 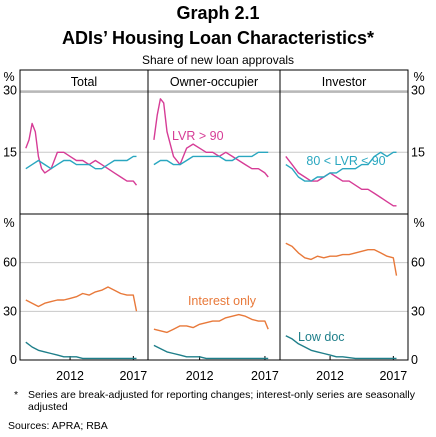 What do you see at coordinates (81, 299) in the screenshot?
I see `series-bottom-total-interest-only` at bounding box center [81, 299].